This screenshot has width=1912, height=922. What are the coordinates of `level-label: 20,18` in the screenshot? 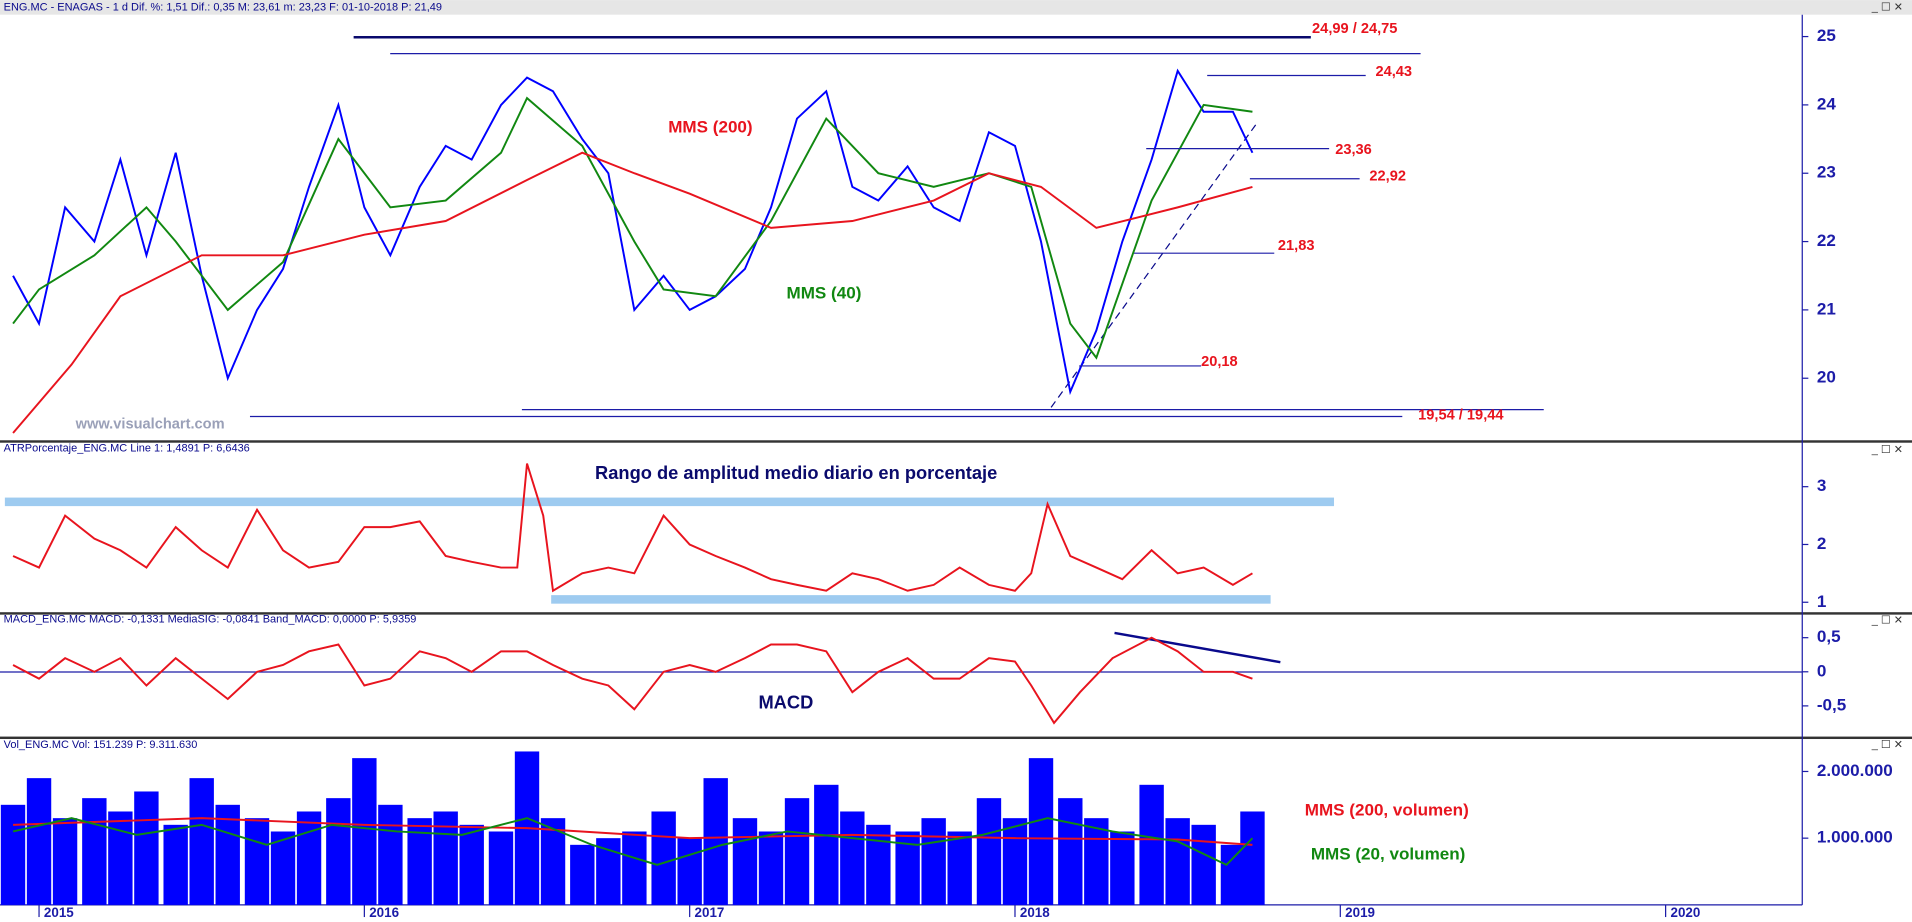 It's located at (1219, 362).